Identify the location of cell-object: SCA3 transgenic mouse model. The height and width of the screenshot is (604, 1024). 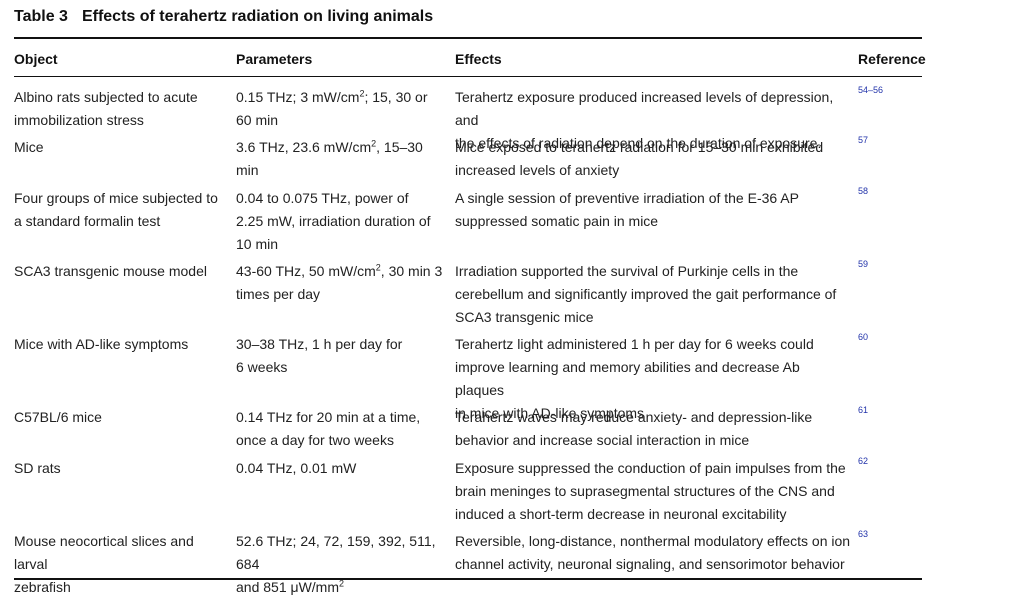
(121, 271).